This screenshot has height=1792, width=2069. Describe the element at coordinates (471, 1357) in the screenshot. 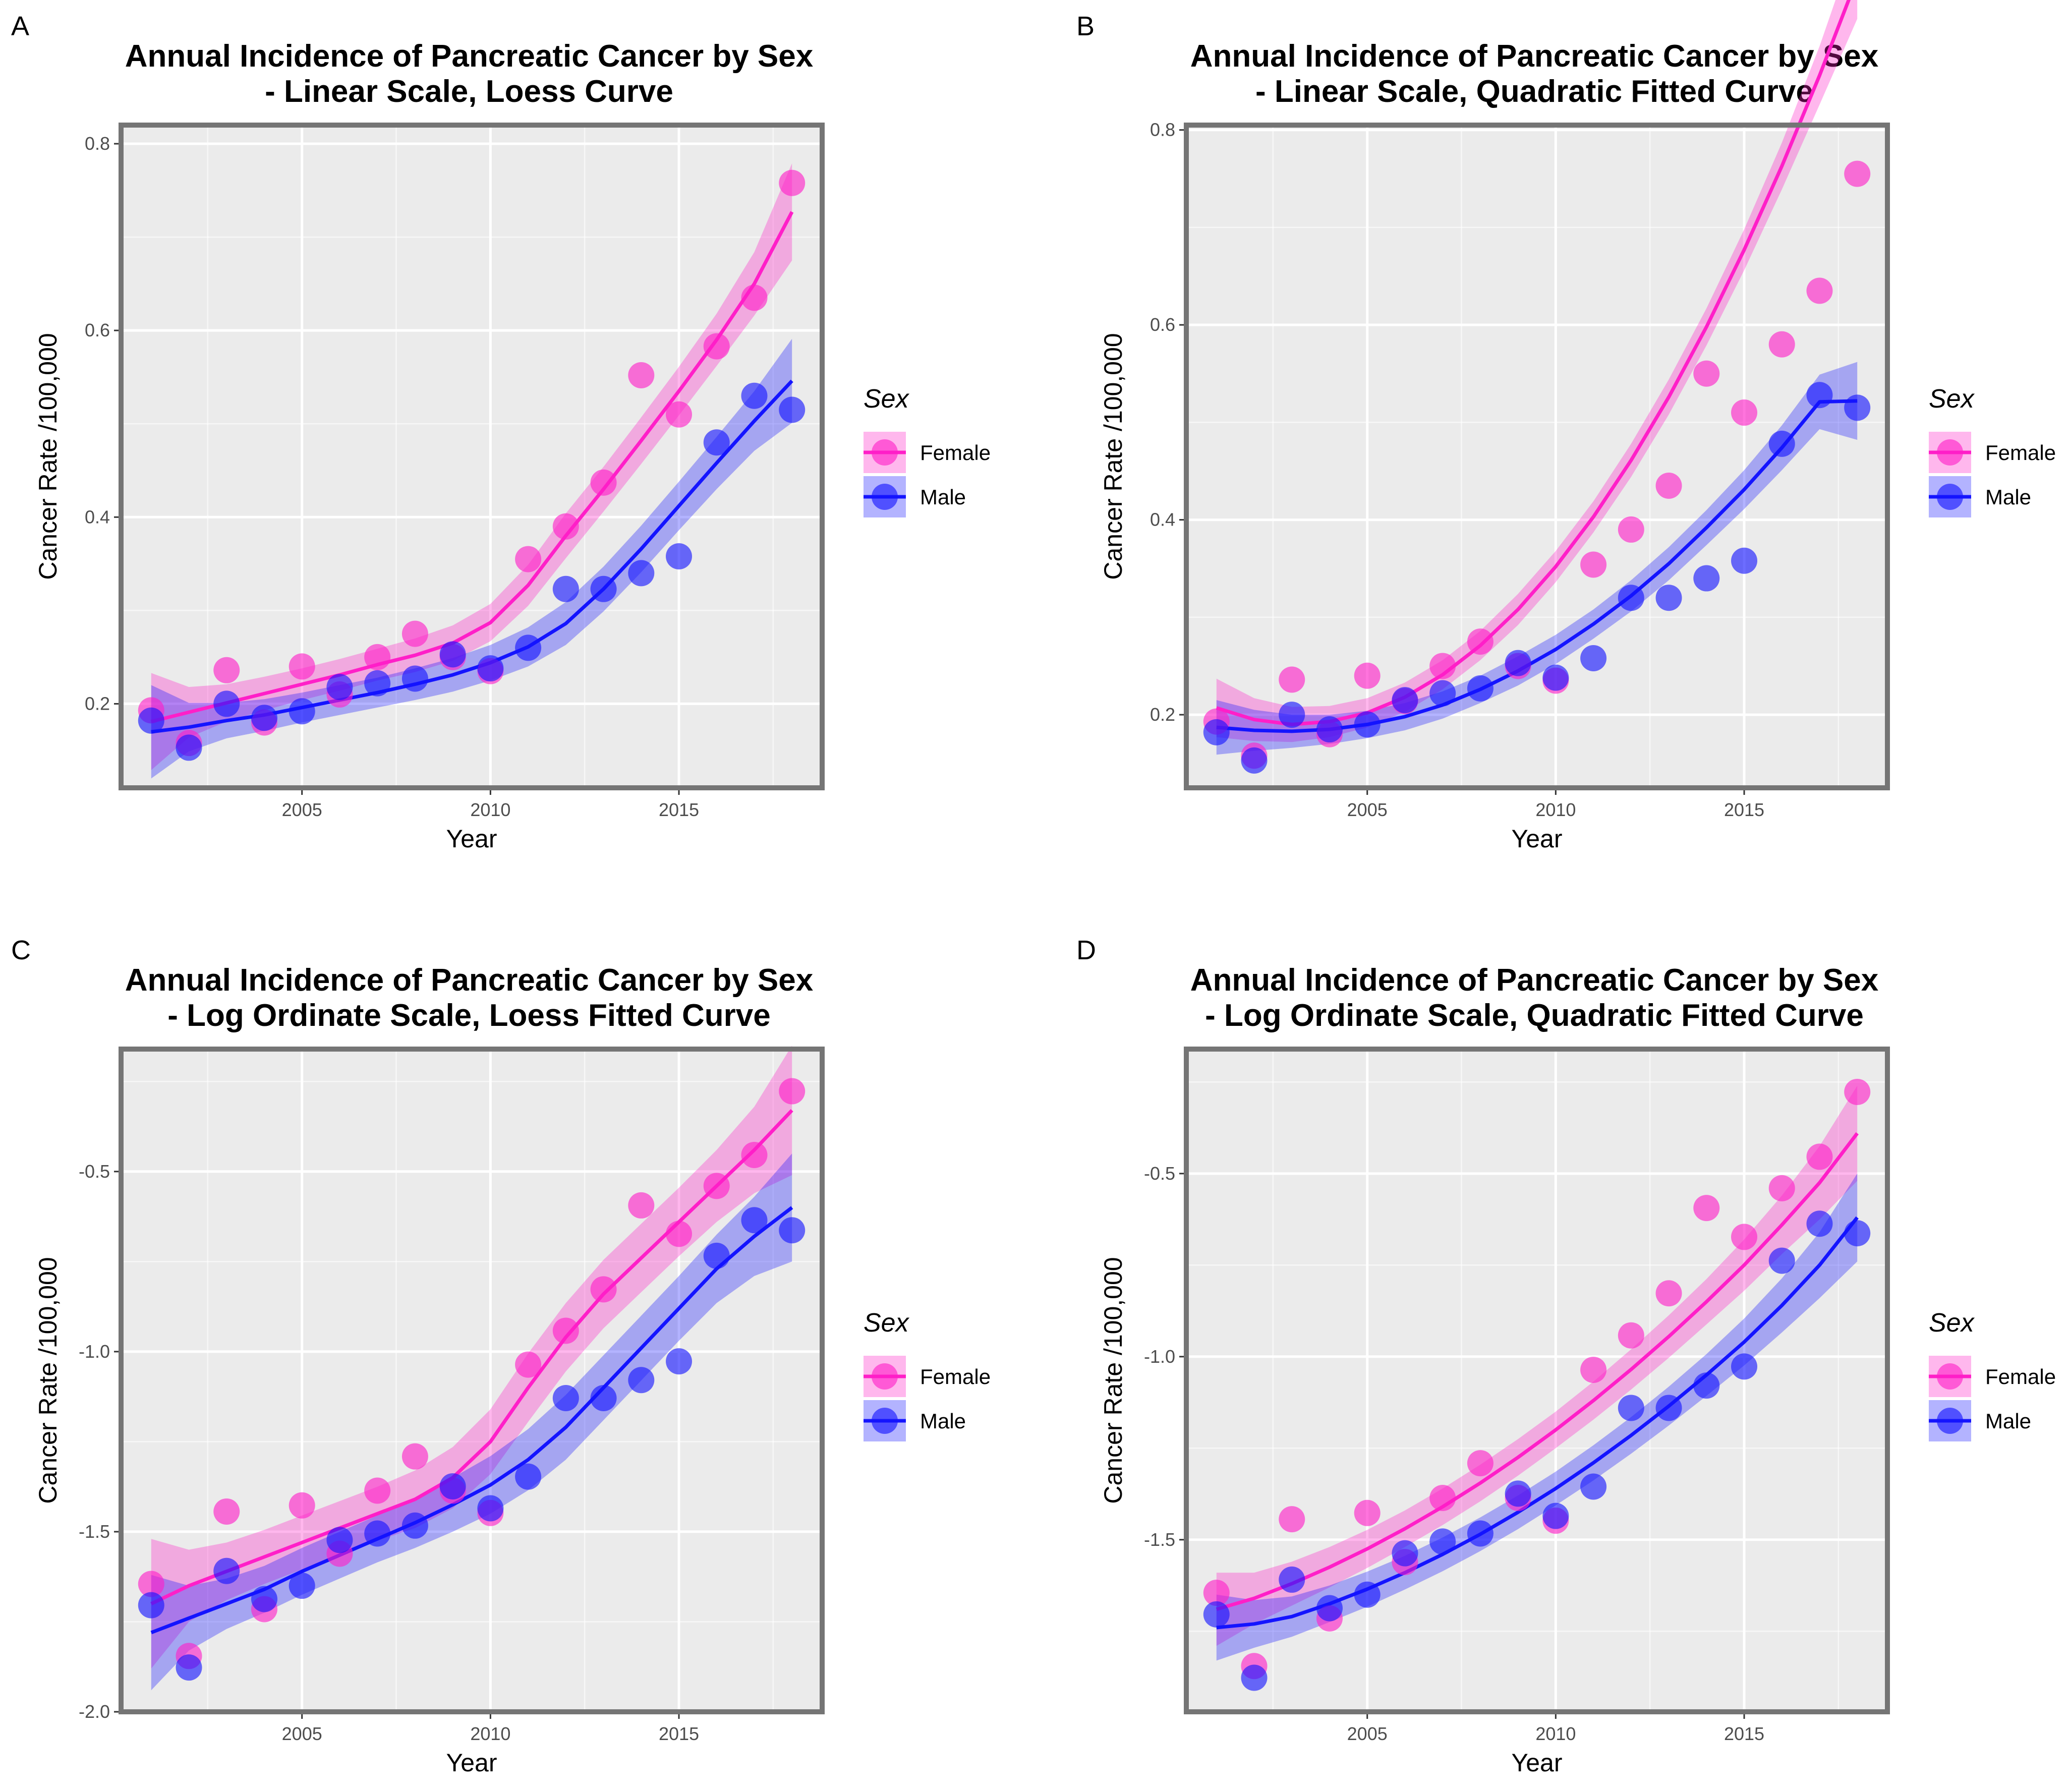

I see `fitted-curve-female` at that location.